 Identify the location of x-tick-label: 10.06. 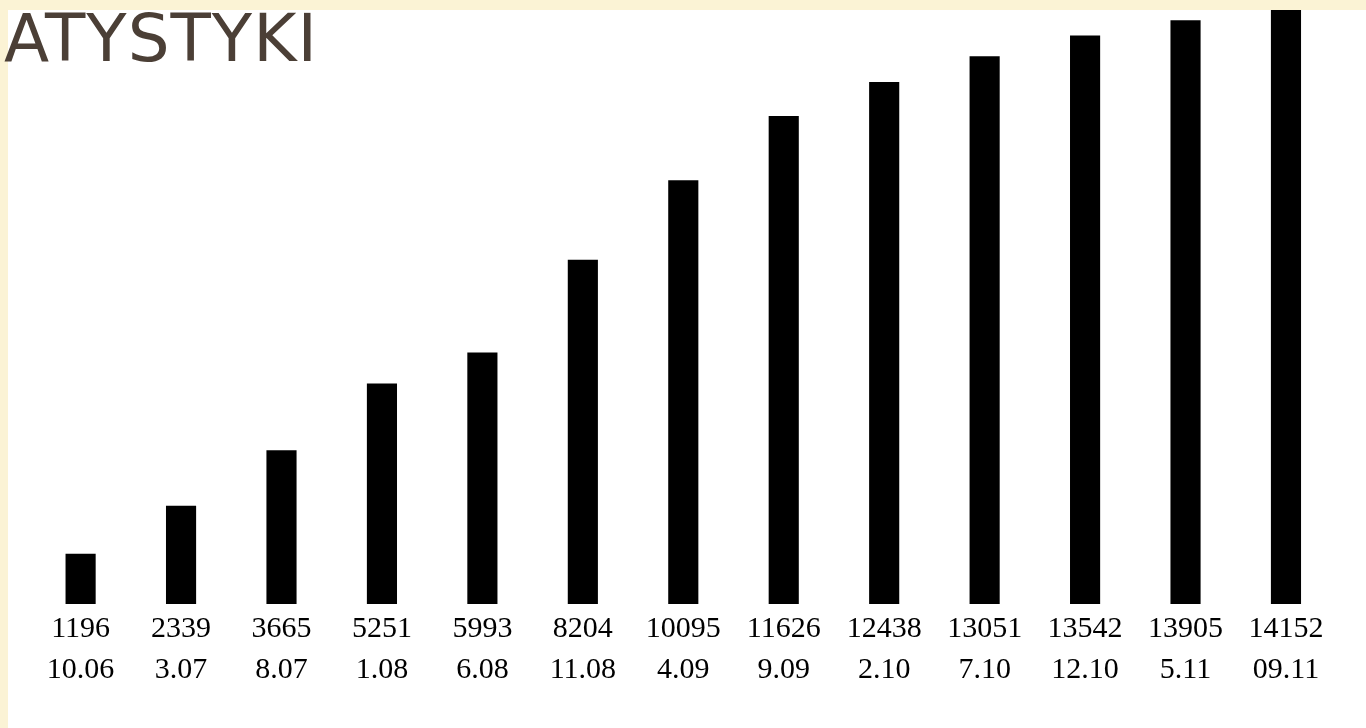
(80, 667).